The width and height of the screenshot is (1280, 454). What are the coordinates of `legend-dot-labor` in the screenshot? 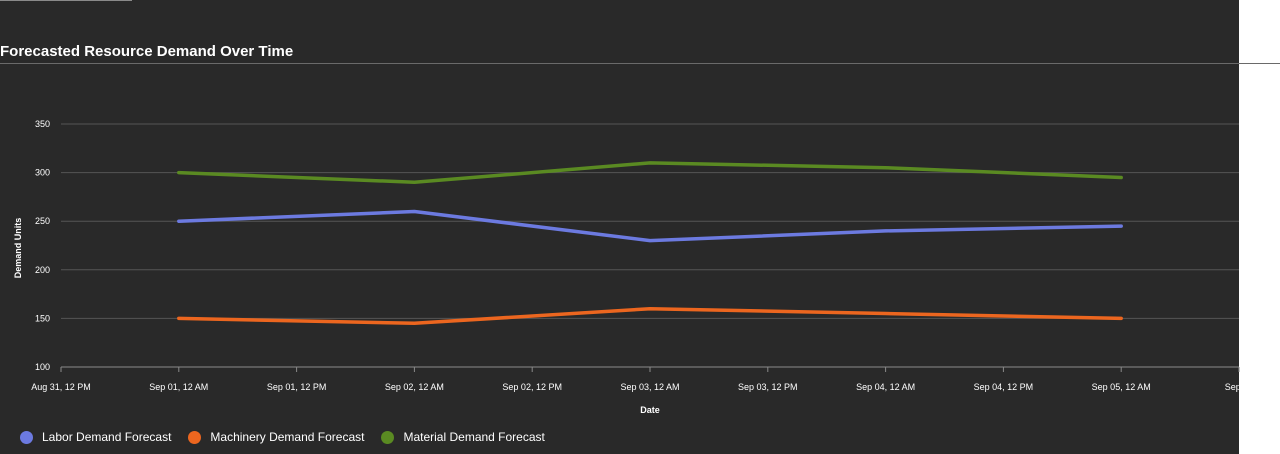 It's located at (26, 437).